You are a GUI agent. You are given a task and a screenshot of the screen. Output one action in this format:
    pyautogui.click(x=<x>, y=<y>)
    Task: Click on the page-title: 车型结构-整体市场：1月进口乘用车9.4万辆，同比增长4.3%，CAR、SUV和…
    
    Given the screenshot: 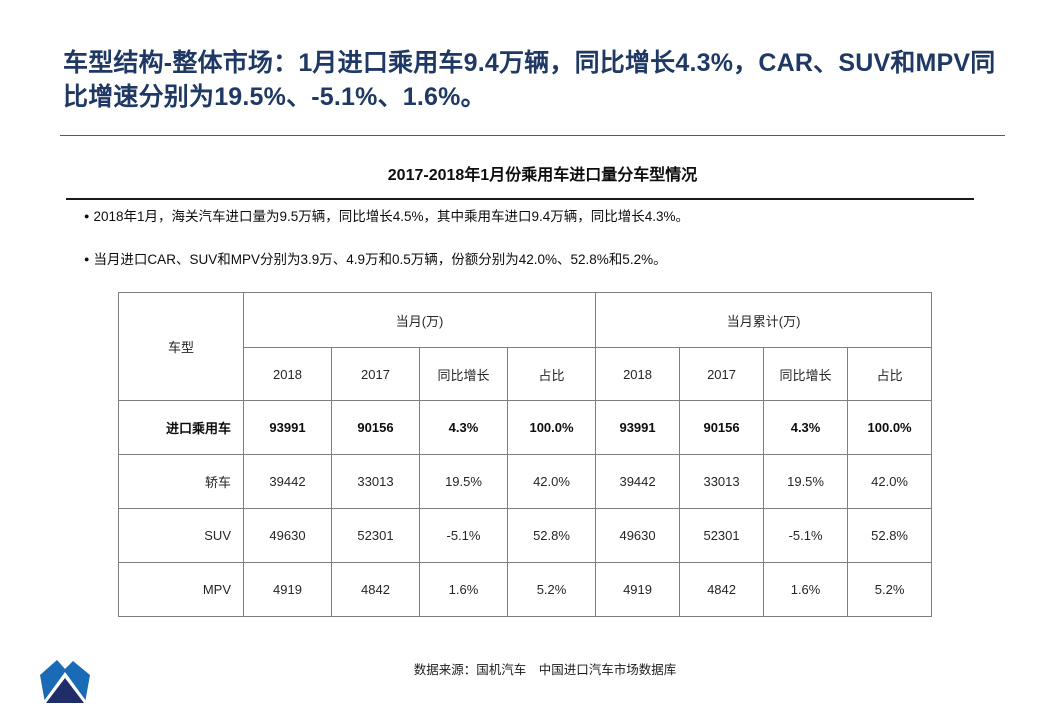 What is the action you would take?
    pyautogui.click(x=529, y=80)
    